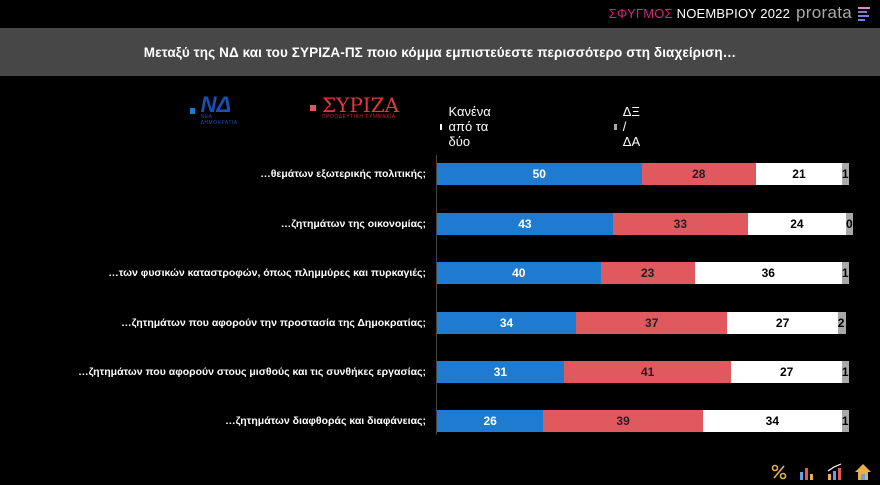 The image size is (880, 485). I want to click on bar-segment-dk: 0, so click(849, 224).